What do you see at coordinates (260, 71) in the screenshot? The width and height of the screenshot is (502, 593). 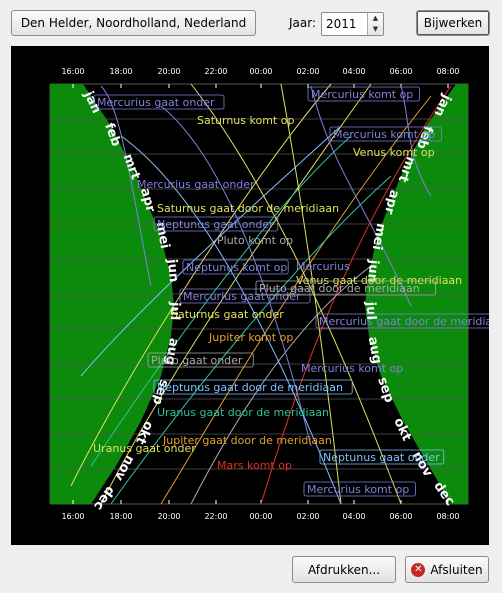 I see `time-tick-top: 00:00` at bounding box center [260, 71].